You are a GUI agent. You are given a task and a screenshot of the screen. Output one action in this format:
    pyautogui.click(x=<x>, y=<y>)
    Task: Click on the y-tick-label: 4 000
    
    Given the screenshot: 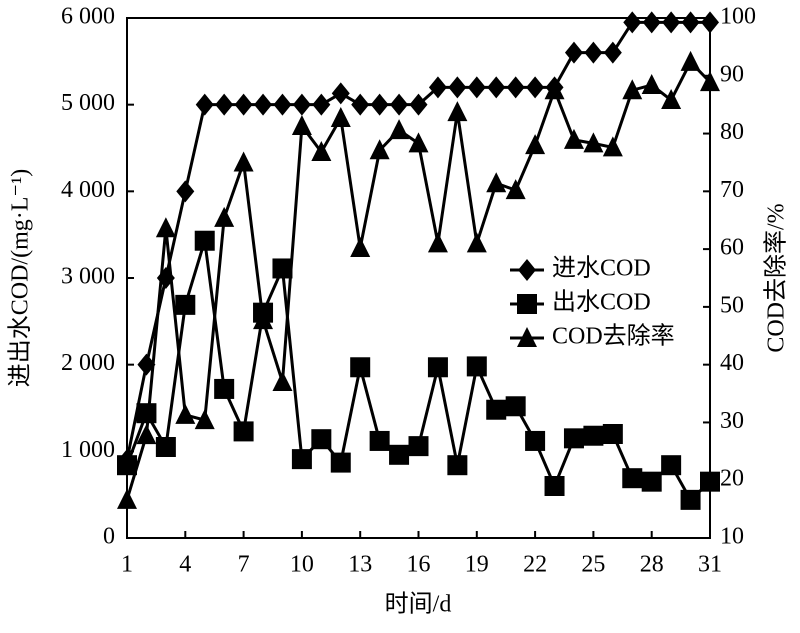 What is the action you would take?
    pyautogui.click(x=88, y=190)
    